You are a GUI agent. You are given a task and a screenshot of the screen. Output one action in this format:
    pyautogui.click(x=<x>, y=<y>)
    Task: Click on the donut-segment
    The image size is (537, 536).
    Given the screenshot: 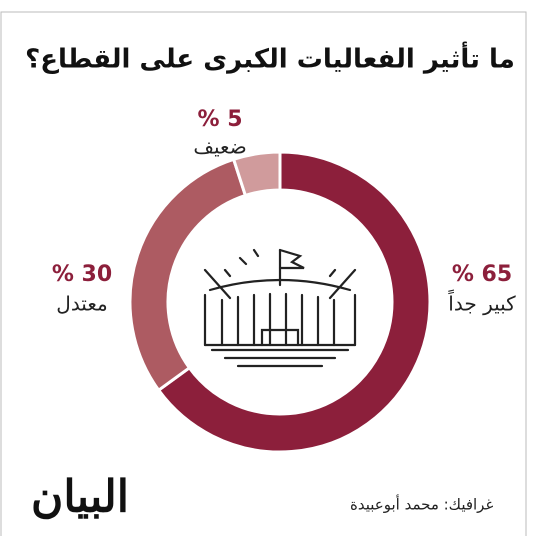 What is the action you would take?
    pyautogui.click(x=256, y=174)
    